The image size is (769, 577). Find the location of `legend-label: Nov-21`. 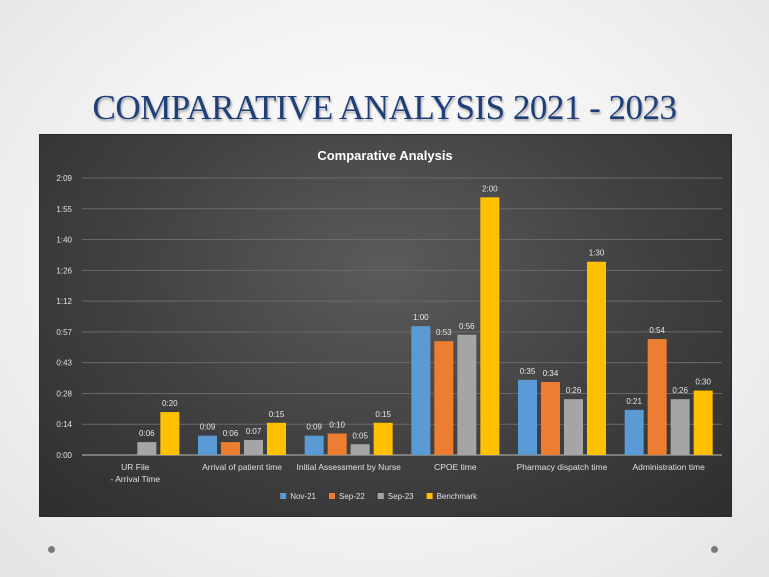

legend-label: Nov-21 is located at coordinates (303, 496).